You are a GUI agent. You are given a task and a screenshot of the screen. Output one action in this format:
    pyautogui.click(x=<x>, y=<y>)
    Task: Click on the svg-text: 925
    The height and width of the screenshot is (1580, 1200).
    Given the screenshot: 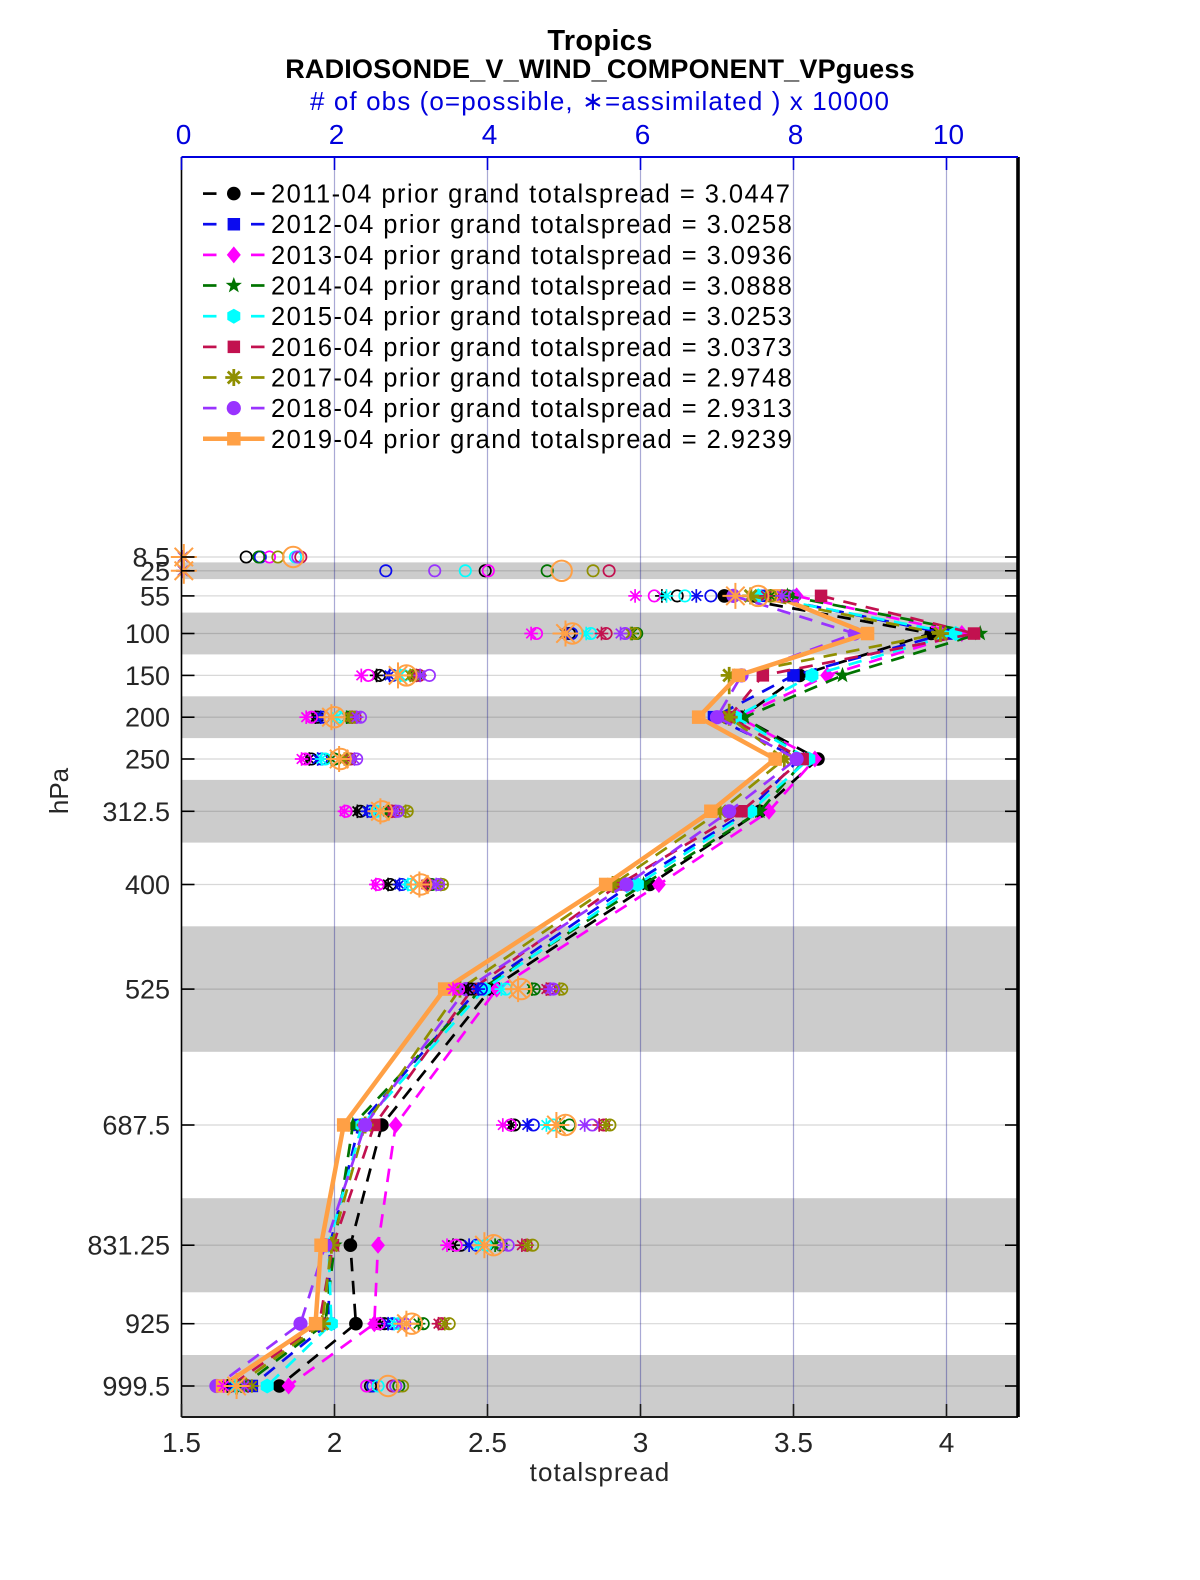 What is the action you would take?
    pyautogui.click(x=147, y=1324)
    